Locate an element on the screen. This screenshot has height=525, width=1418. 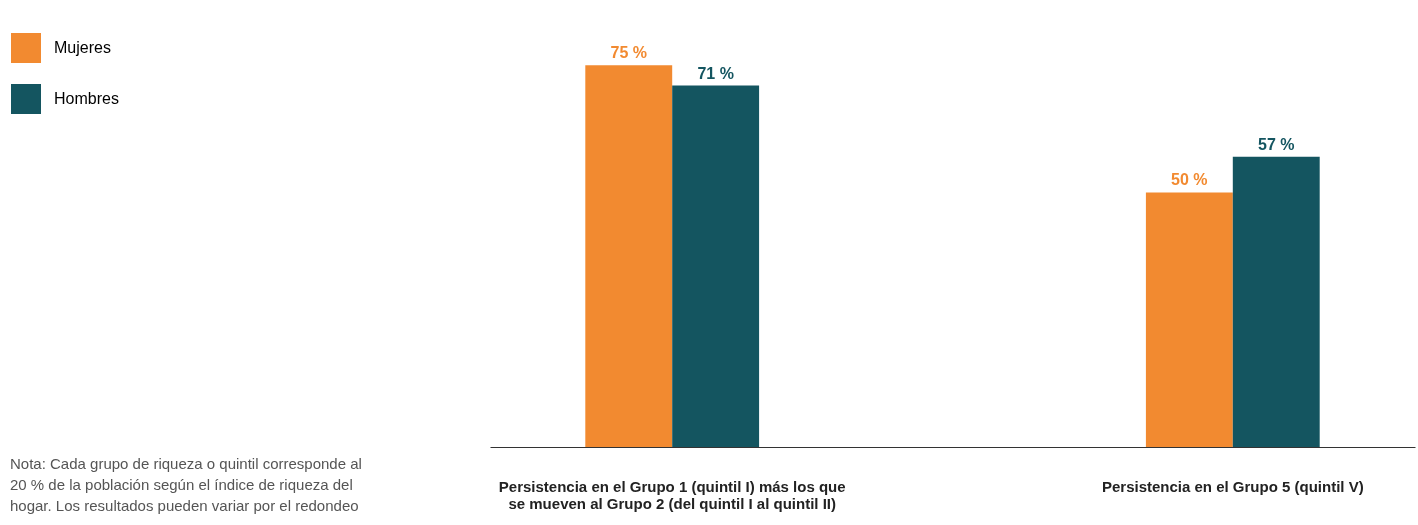
legend-label: Mujeres is located at coordinates (82, 47).